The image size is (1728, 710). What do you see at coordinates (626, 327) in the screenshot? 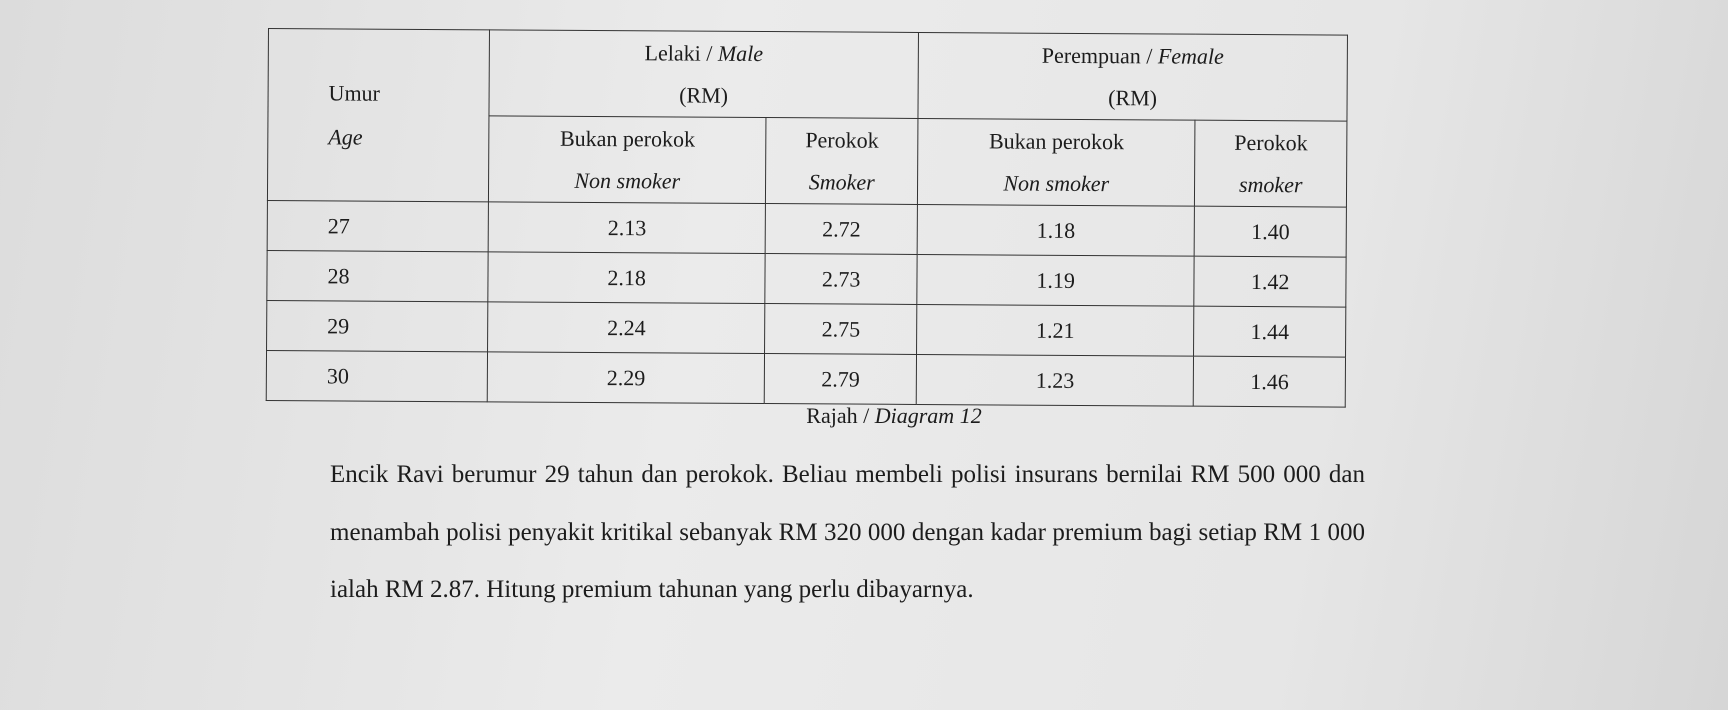
I see `rate-cell: 2.24` at bounding box center [626, 327].